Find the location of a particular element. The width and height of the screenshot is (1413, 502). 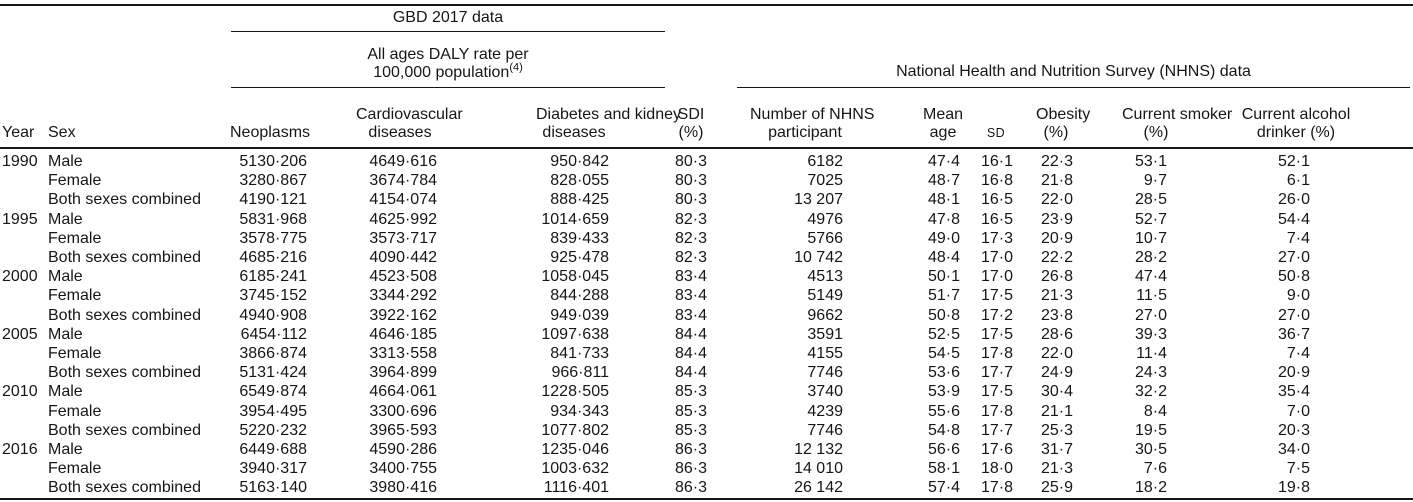

cell-mean-age: 53·6 is located at coordinates (943, 373).